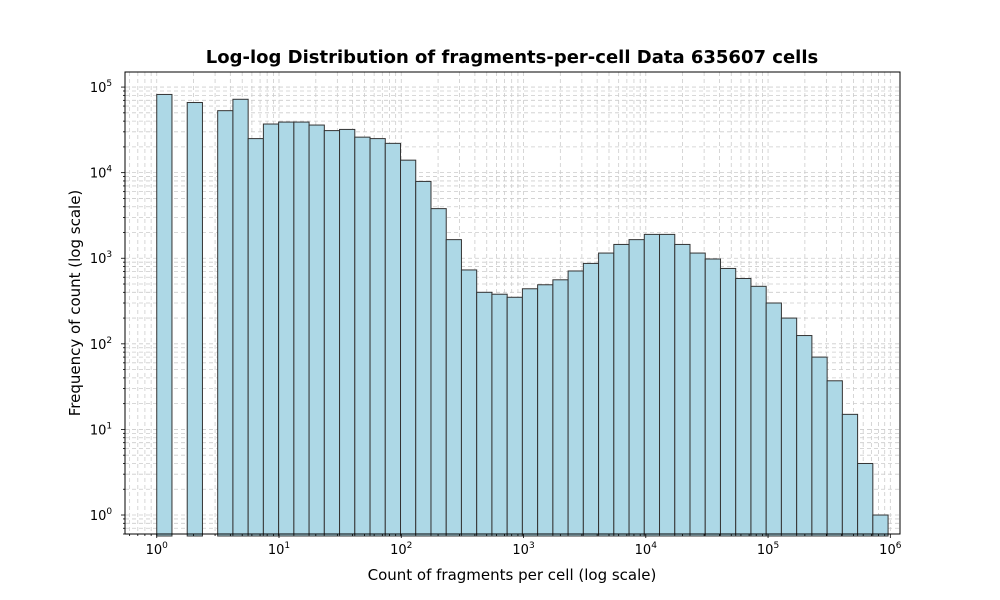 The height and width of the screenshot is (600, 1000). I want to click on x-axis-label: Count of fragments per cell (log scale), so click(512, 575).